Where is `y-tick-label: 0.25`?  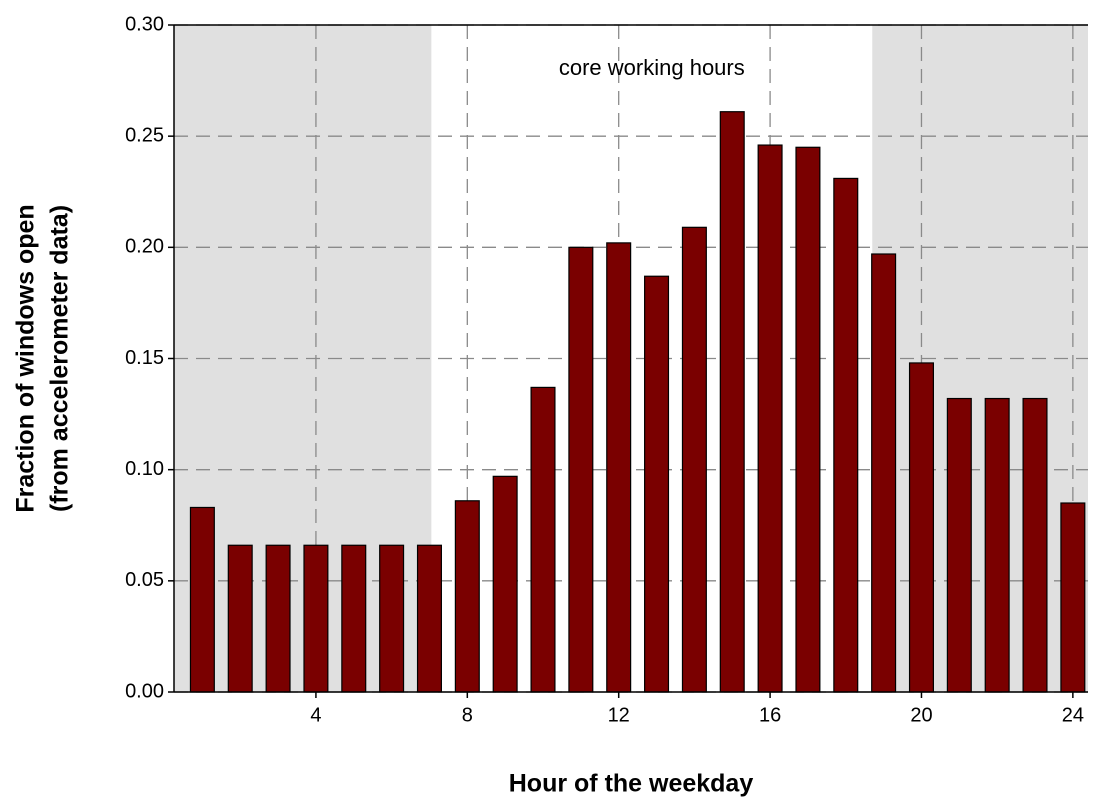
y-tick-label: 0.25 is located at coordinates (144, 135).